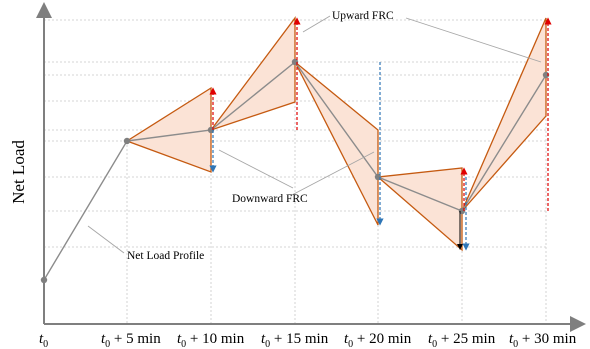 The height and width of the screenshot is (349, 590). What do you see at coordinates (295, 340) in the screenshot?
I see `x-tick-label: t0 + 15 min` at bounding box center [295, 340].